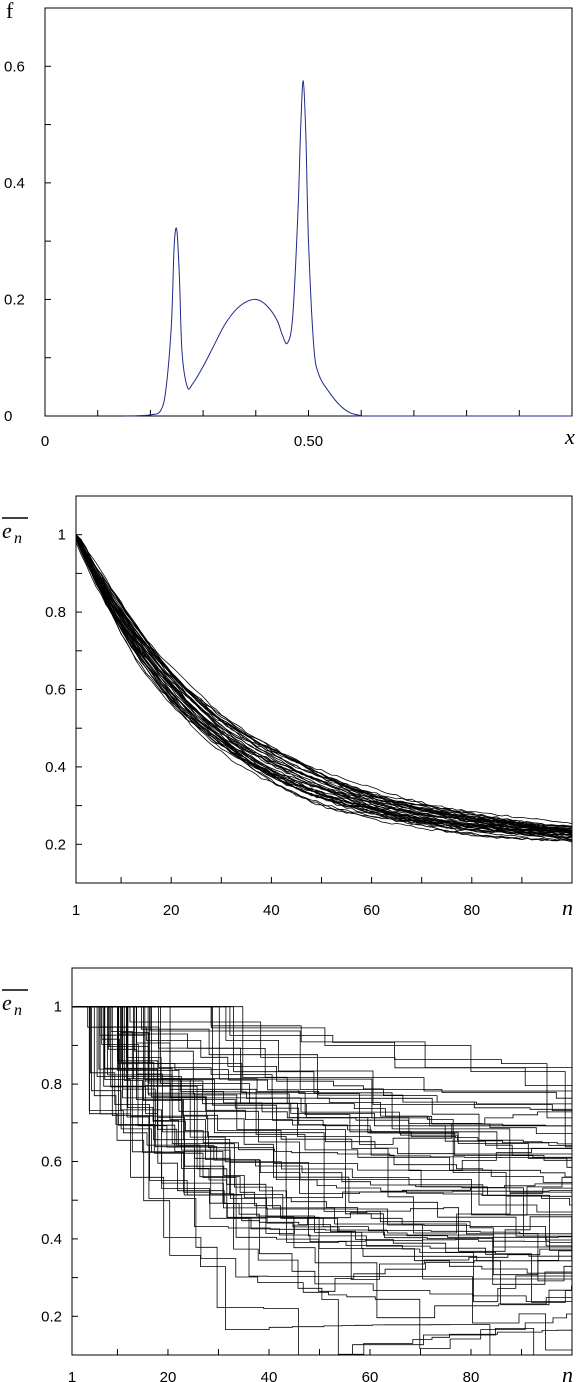  What do you see at coordinates (8, 416) in the screenshot?
I see `y-tick-label: 0` at bounding box center [8, 416].